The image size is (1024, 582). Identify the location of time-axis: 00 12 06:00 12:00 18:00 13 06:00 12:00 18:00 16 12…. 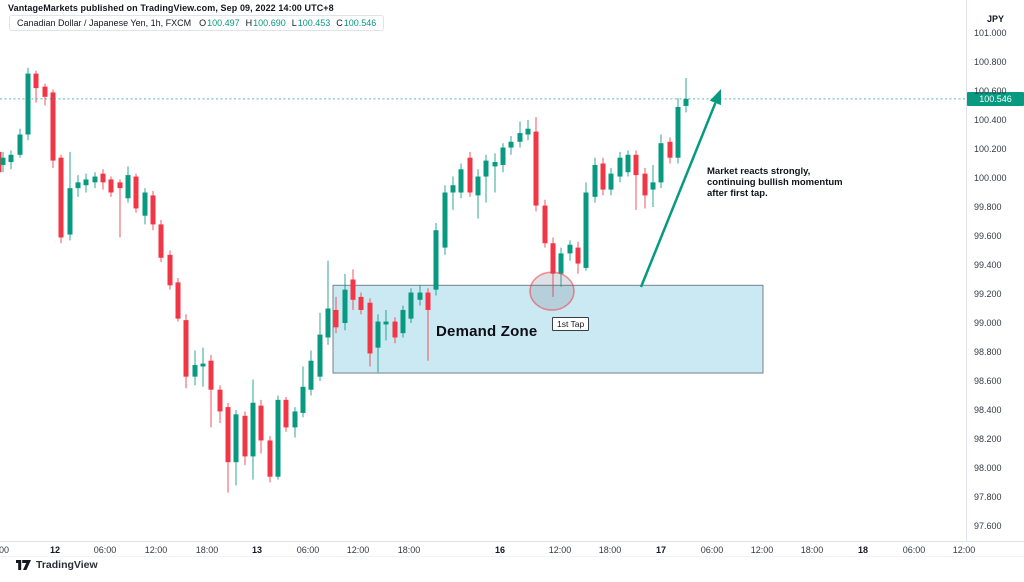
(512, 549).